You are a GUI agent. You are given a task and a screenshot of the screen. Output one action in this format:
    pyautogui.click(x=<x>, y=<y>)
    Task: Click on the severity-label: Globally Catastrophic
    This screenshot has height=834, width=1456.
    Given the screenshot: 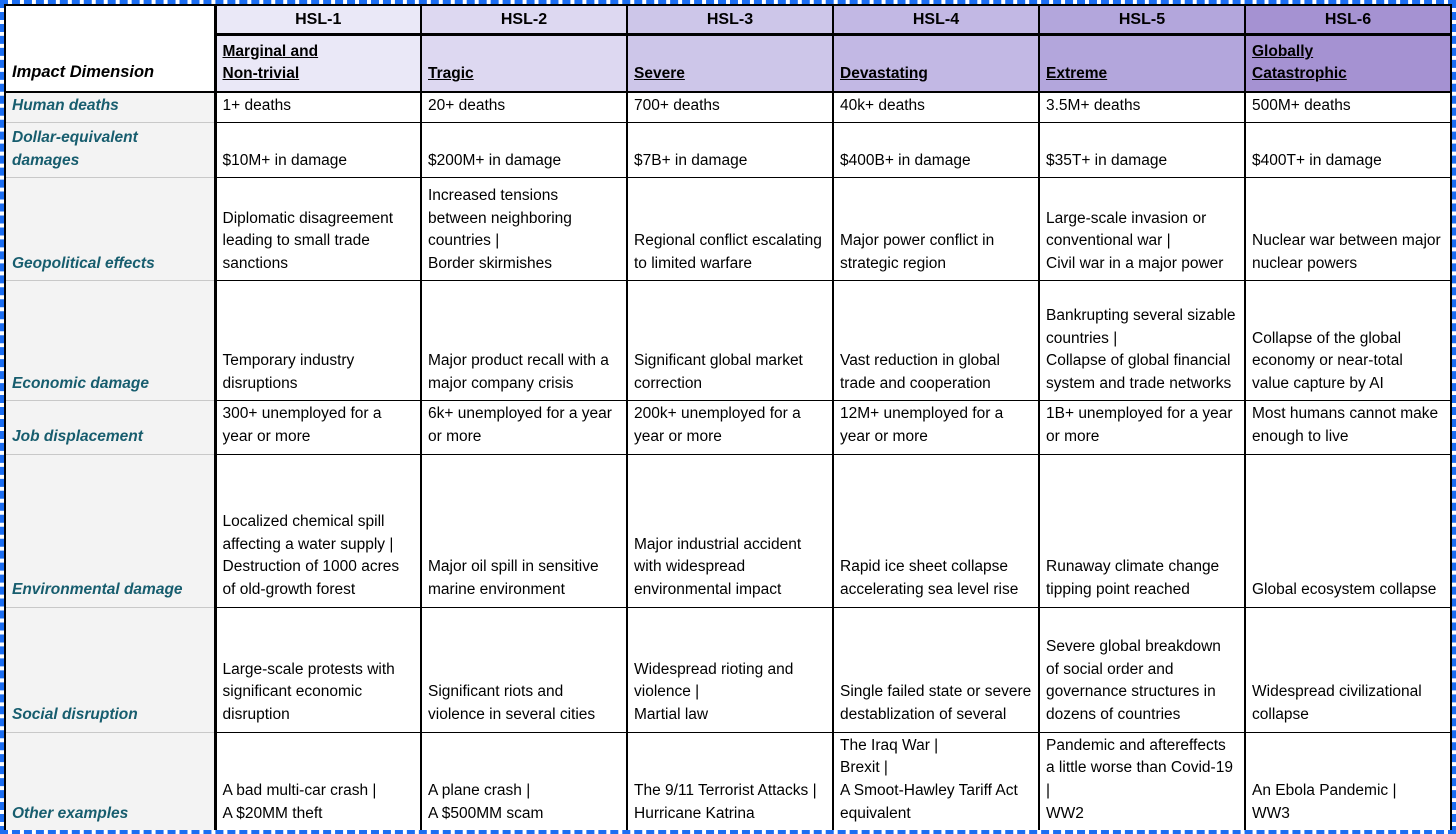 What is the action you would take?
    pyautogui.click(x=1299, y=62)
    